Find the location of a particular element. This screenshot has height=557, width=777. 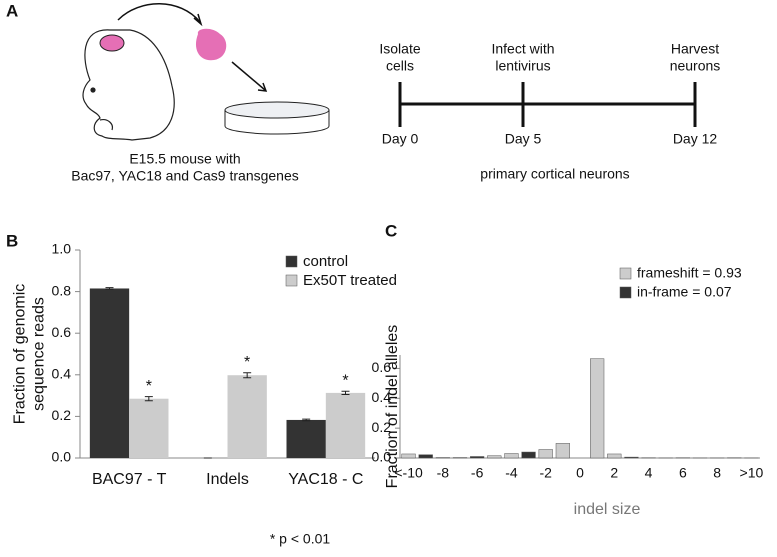

timeline is located at coordinates (547, 104).